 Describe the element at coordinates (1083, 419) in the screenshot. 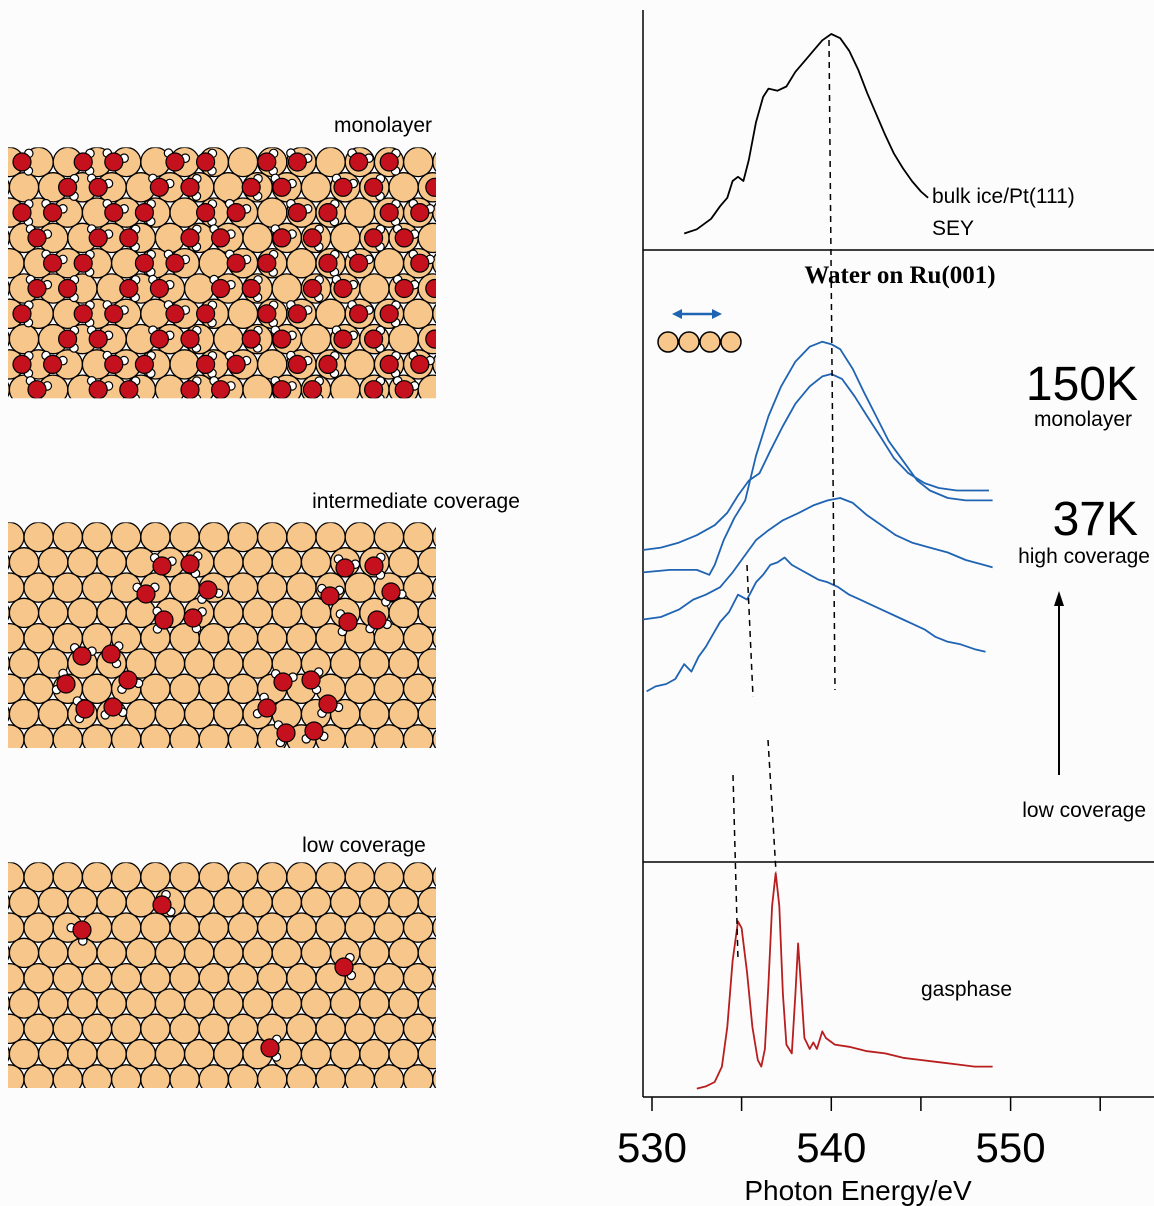

I see `t150-sub-label: monolayer` at that location.